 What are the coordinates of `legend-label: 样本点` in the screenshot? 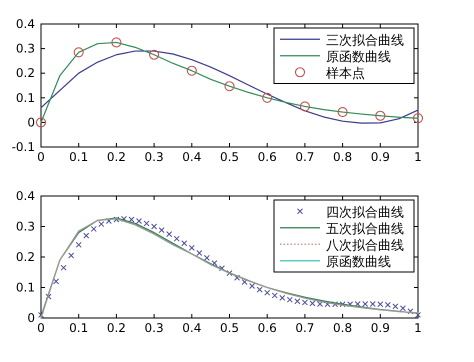 It's located at (345, 74).